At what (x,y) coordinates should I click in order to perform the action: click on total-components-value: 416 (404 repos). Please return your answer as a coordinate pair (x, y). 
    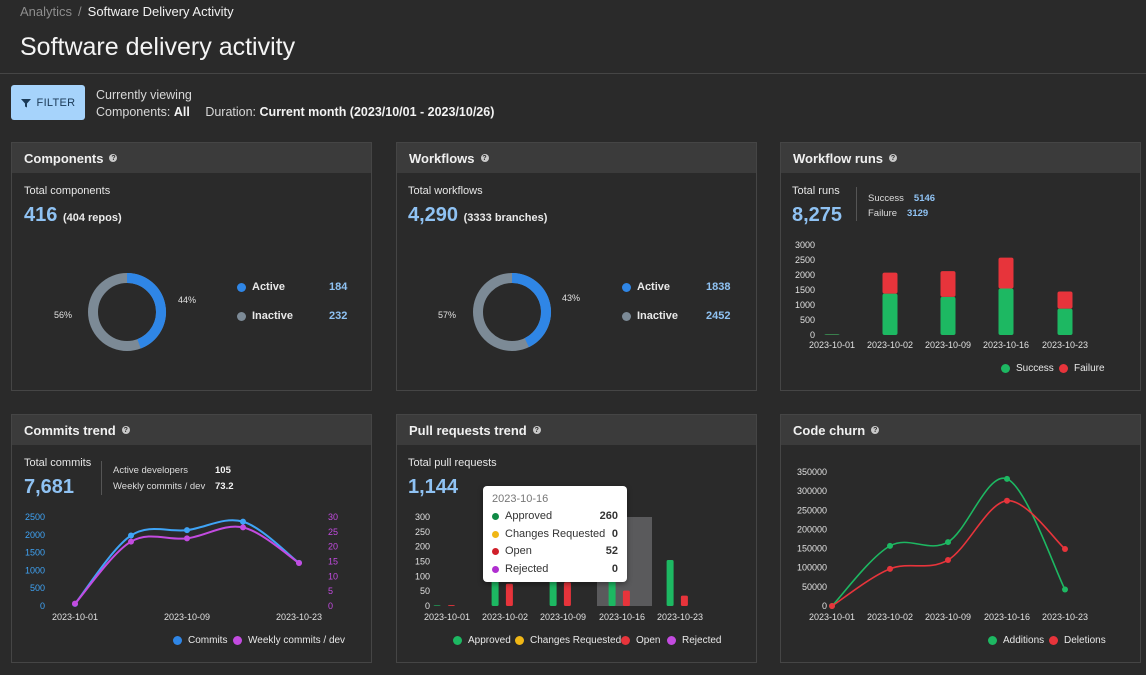
    Looking at the image, I should click on (73, 215).